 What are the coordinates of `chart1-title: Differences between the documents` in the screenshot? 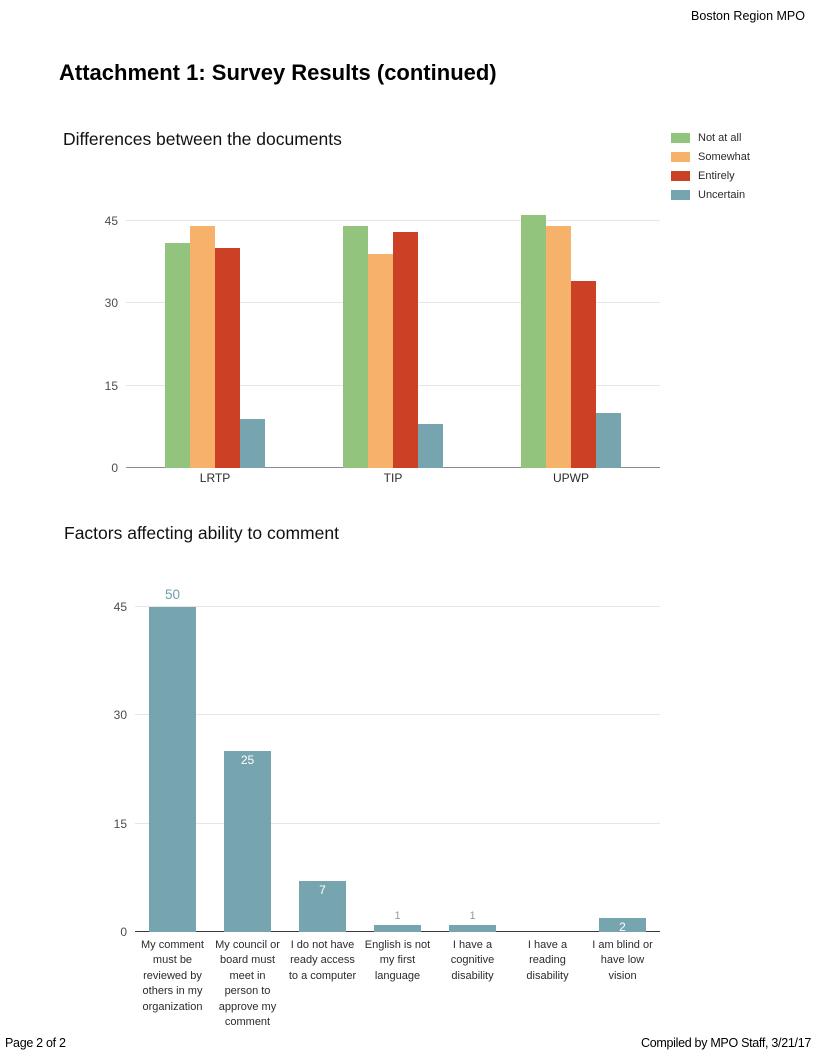 It's located at (202, 139).